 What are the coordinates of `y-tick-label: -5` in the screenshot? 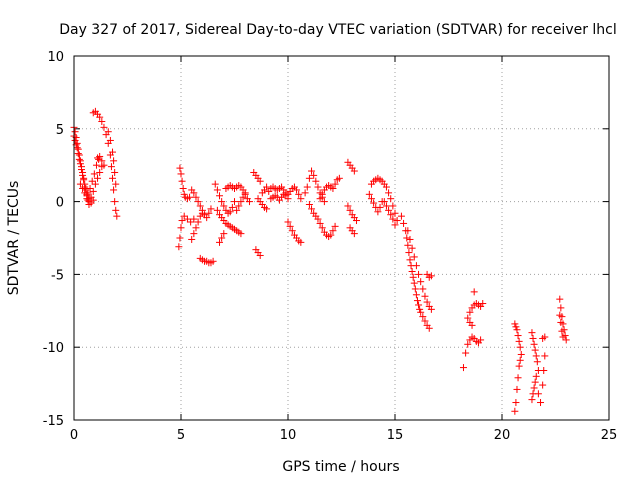 It's located at (57, 275).